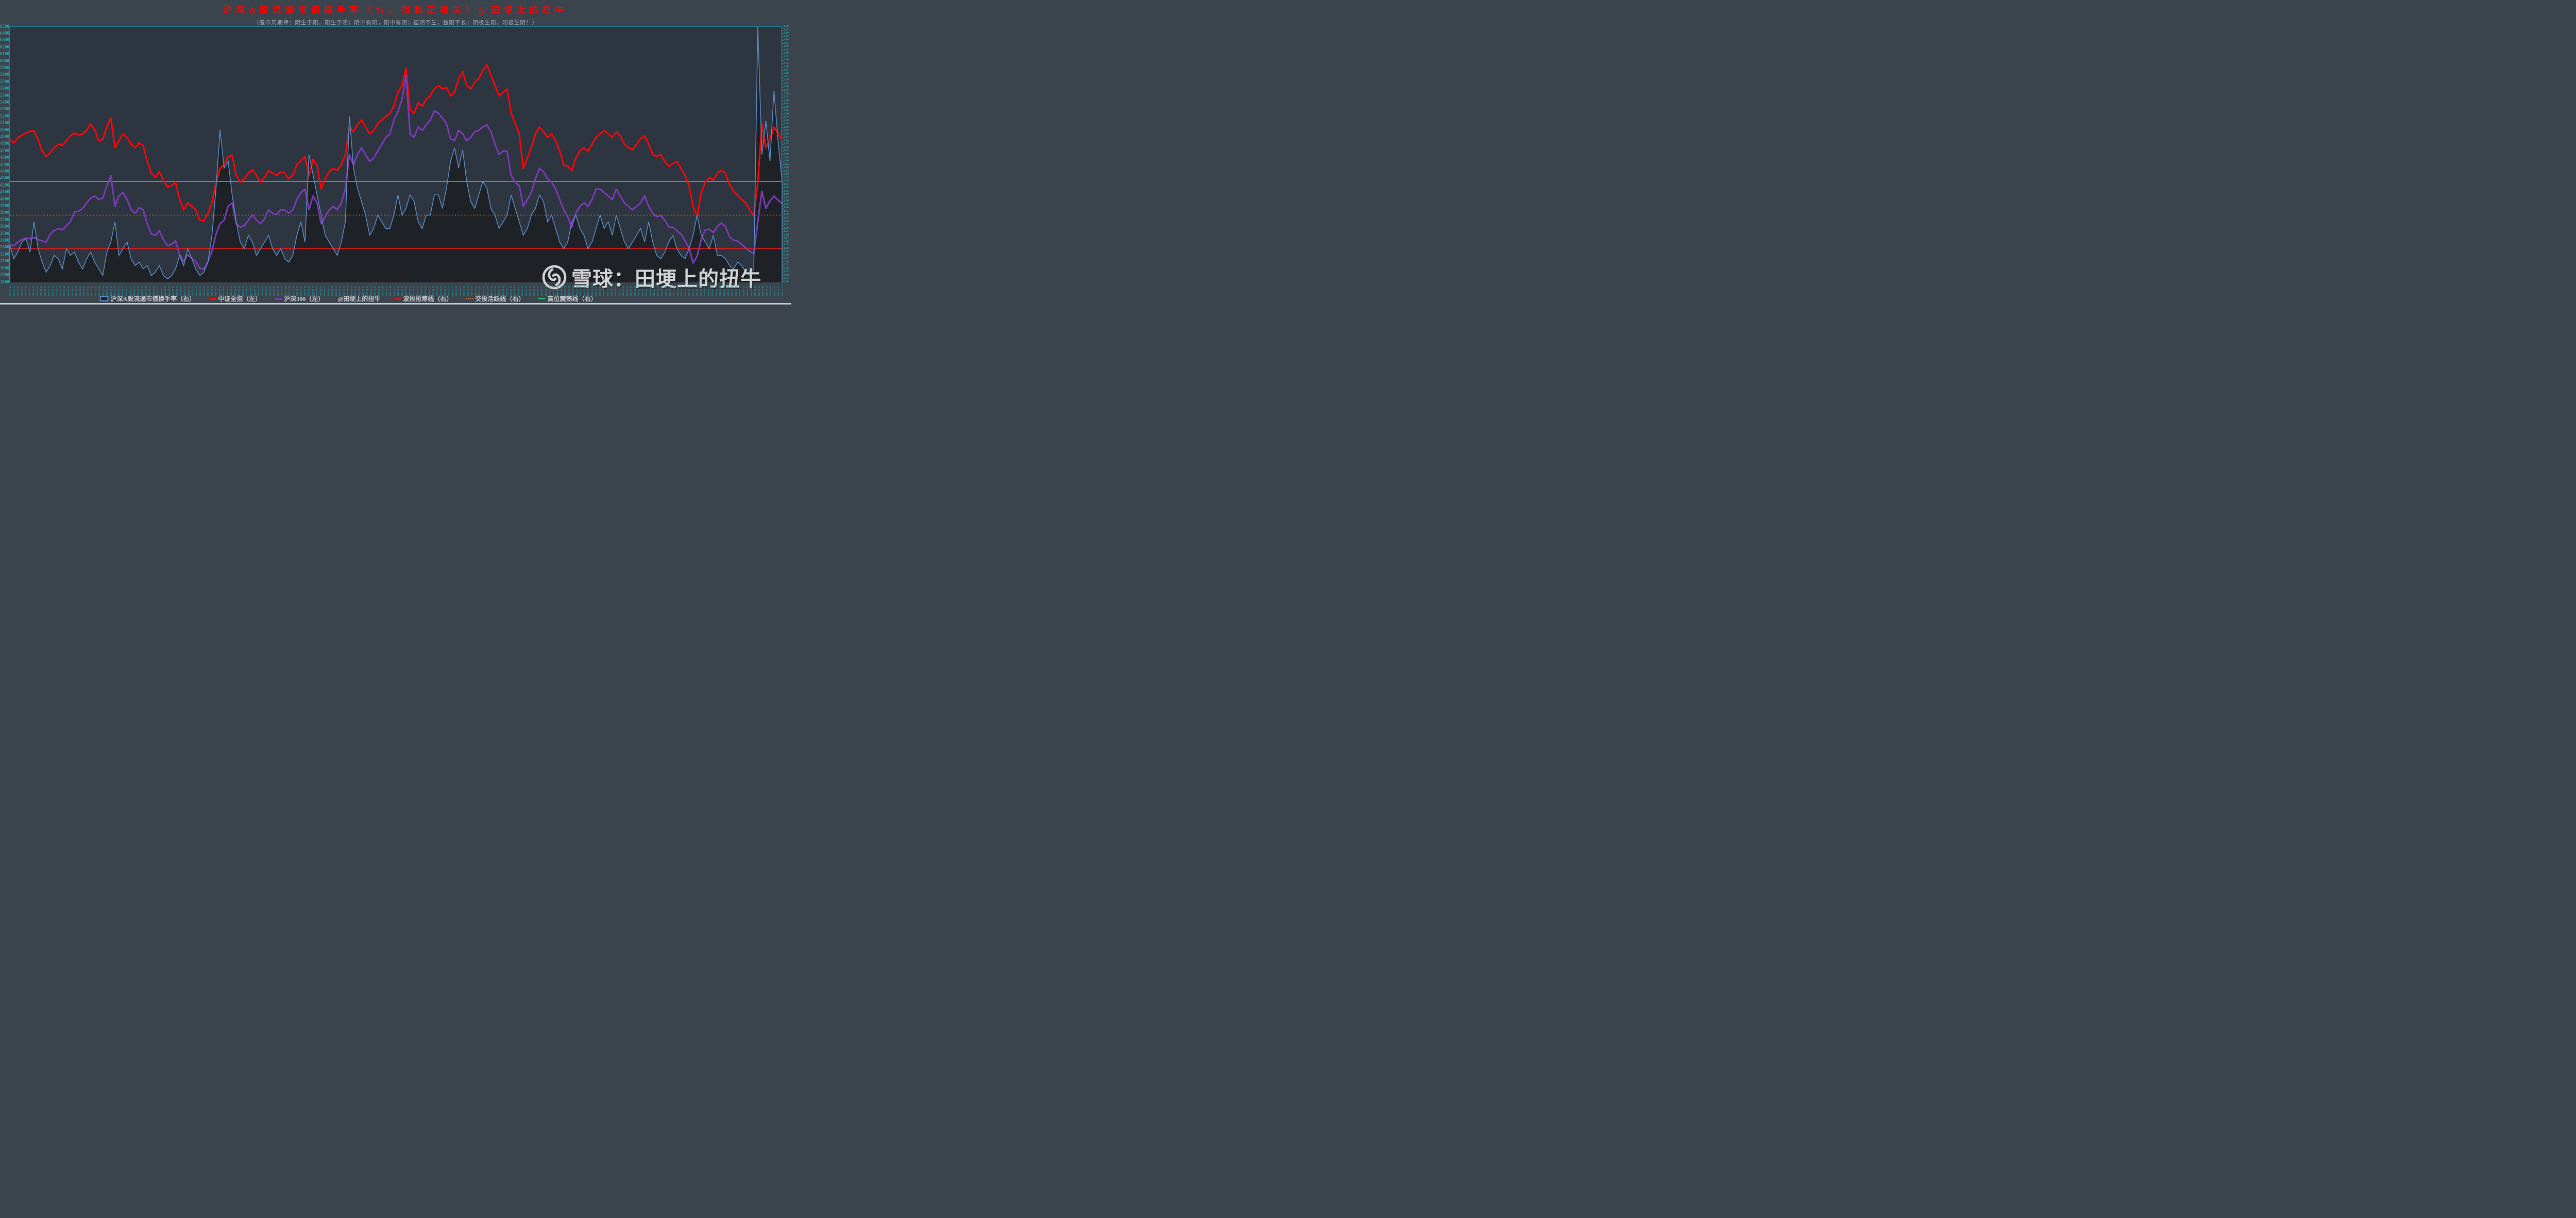 The width and height of the screenshot is (2576, 1218). I want to click on x-axis-label: 2017-09-18, so click(79, 291).